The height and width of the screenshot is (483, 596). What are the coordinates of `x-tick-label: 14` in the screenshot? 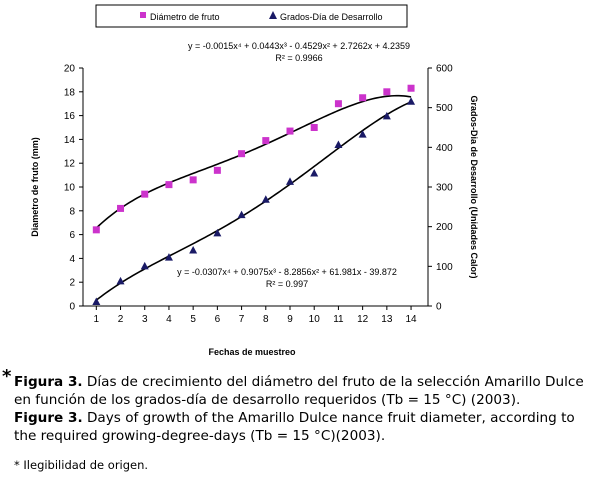 It's located at (411, 319).